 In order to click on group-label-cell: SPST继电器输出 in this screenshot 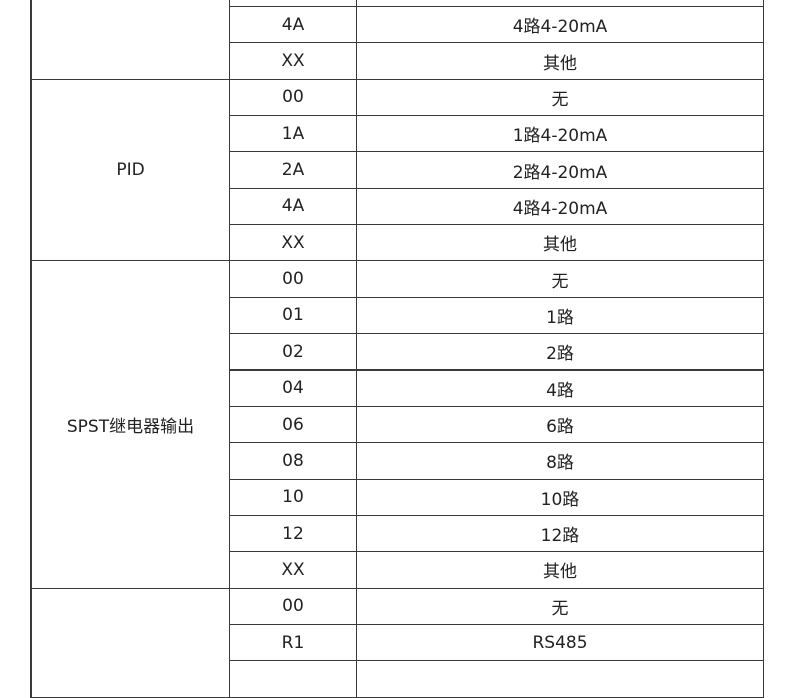, I will do `click(130, 424)`.